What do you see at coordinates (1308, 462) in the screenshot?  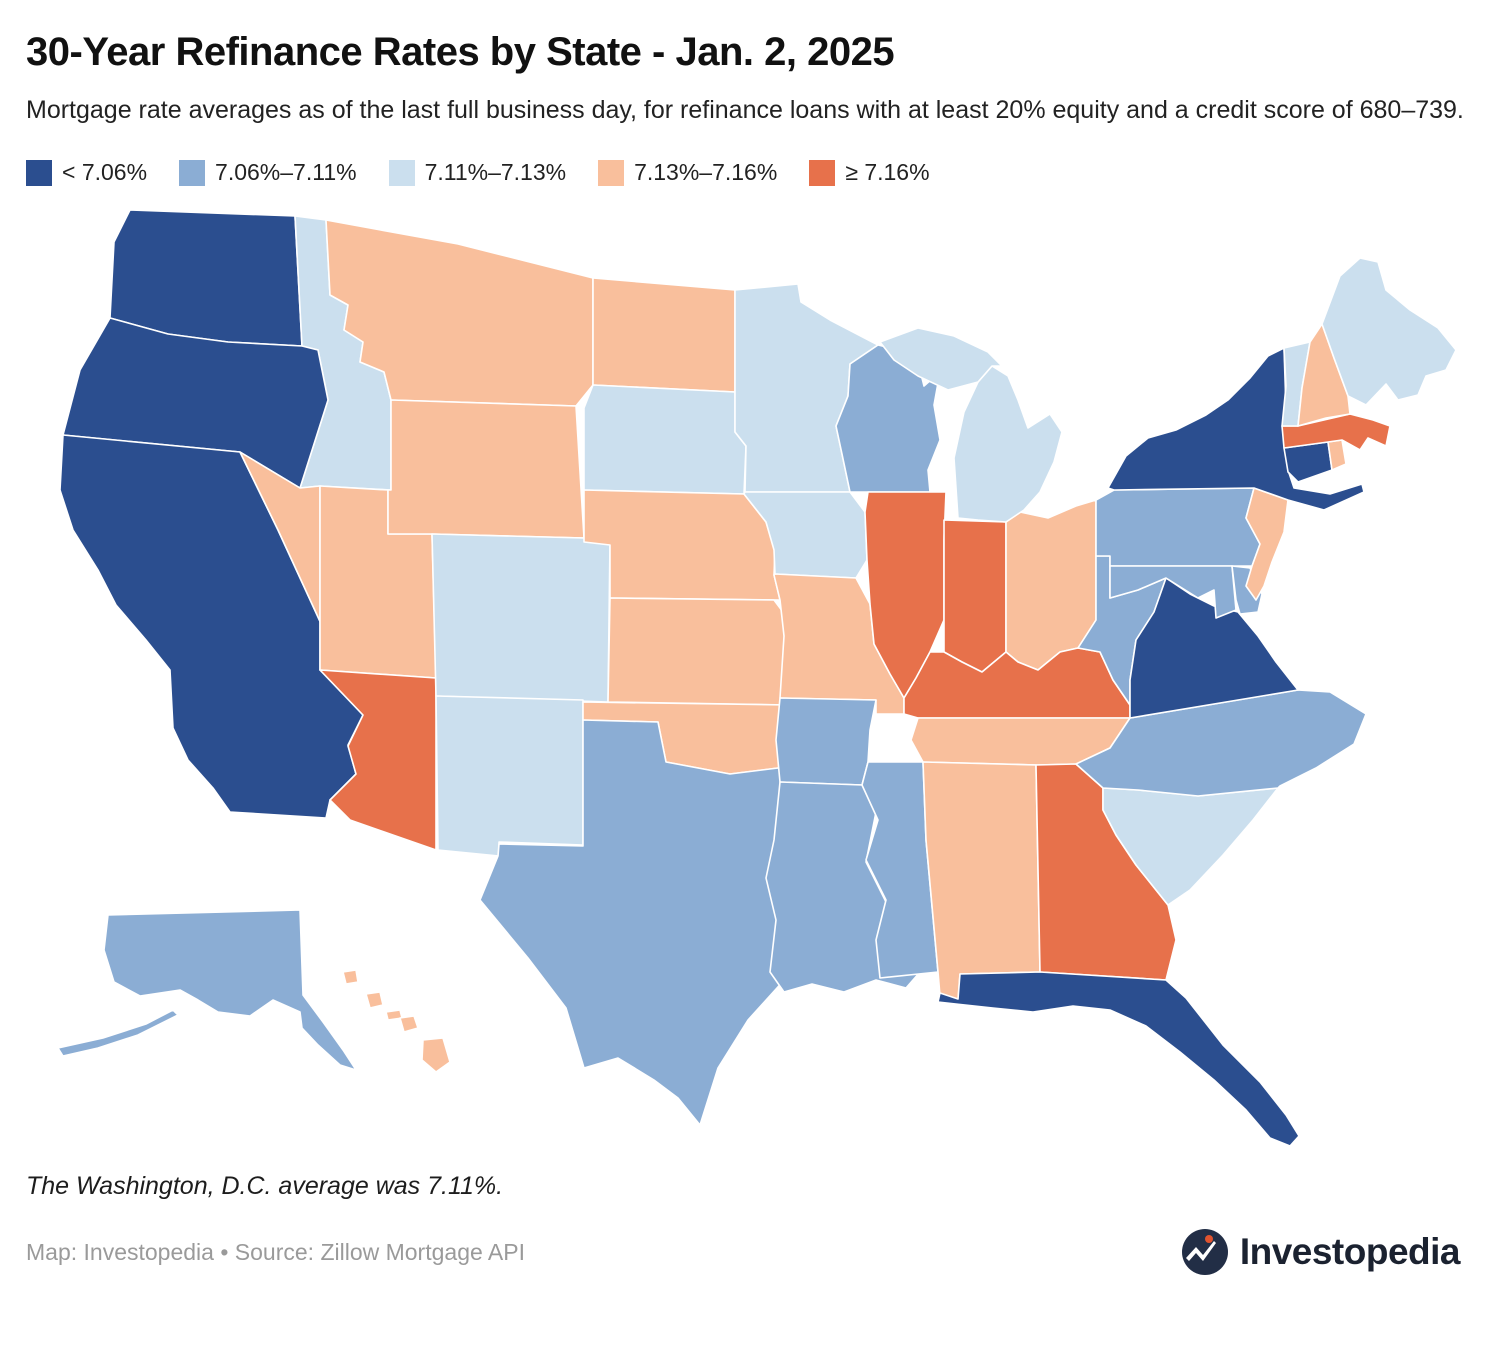 I see `state-CT` at bounding box center [1308, 462].